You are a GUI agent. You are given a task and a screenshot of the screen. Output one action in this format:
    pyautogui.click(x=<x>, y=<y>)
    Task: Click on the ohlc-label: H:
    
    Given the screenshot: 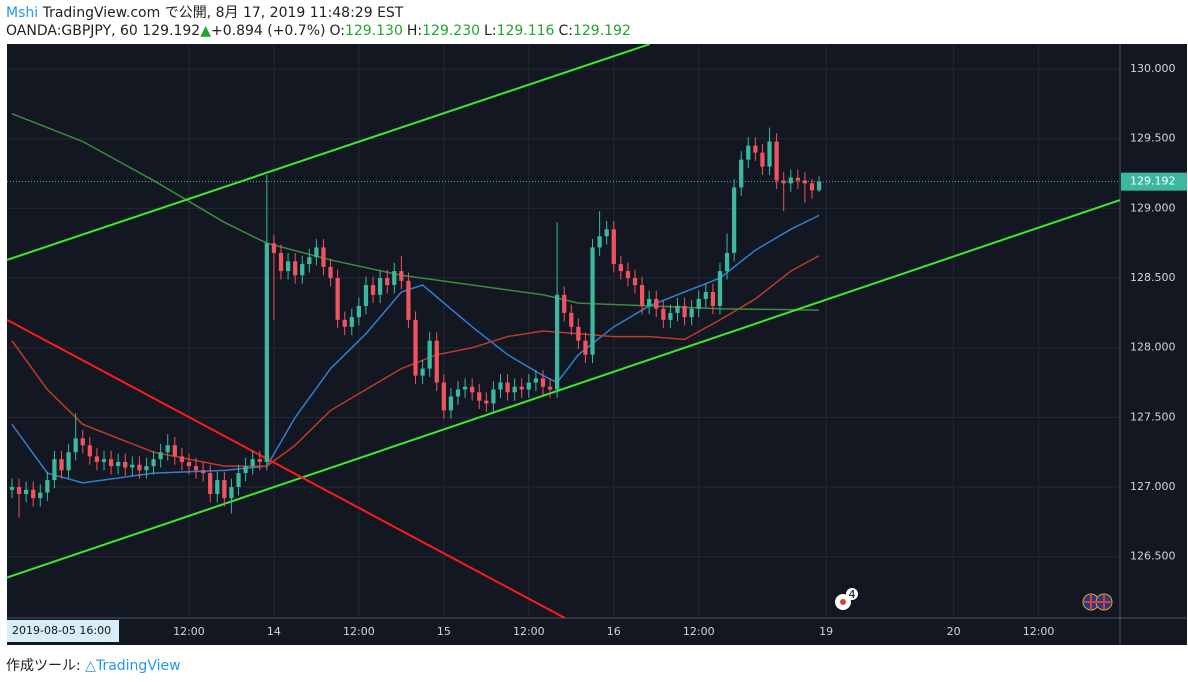 What is the action you would take?
    pyautogui.click(x=414, y=31)
    